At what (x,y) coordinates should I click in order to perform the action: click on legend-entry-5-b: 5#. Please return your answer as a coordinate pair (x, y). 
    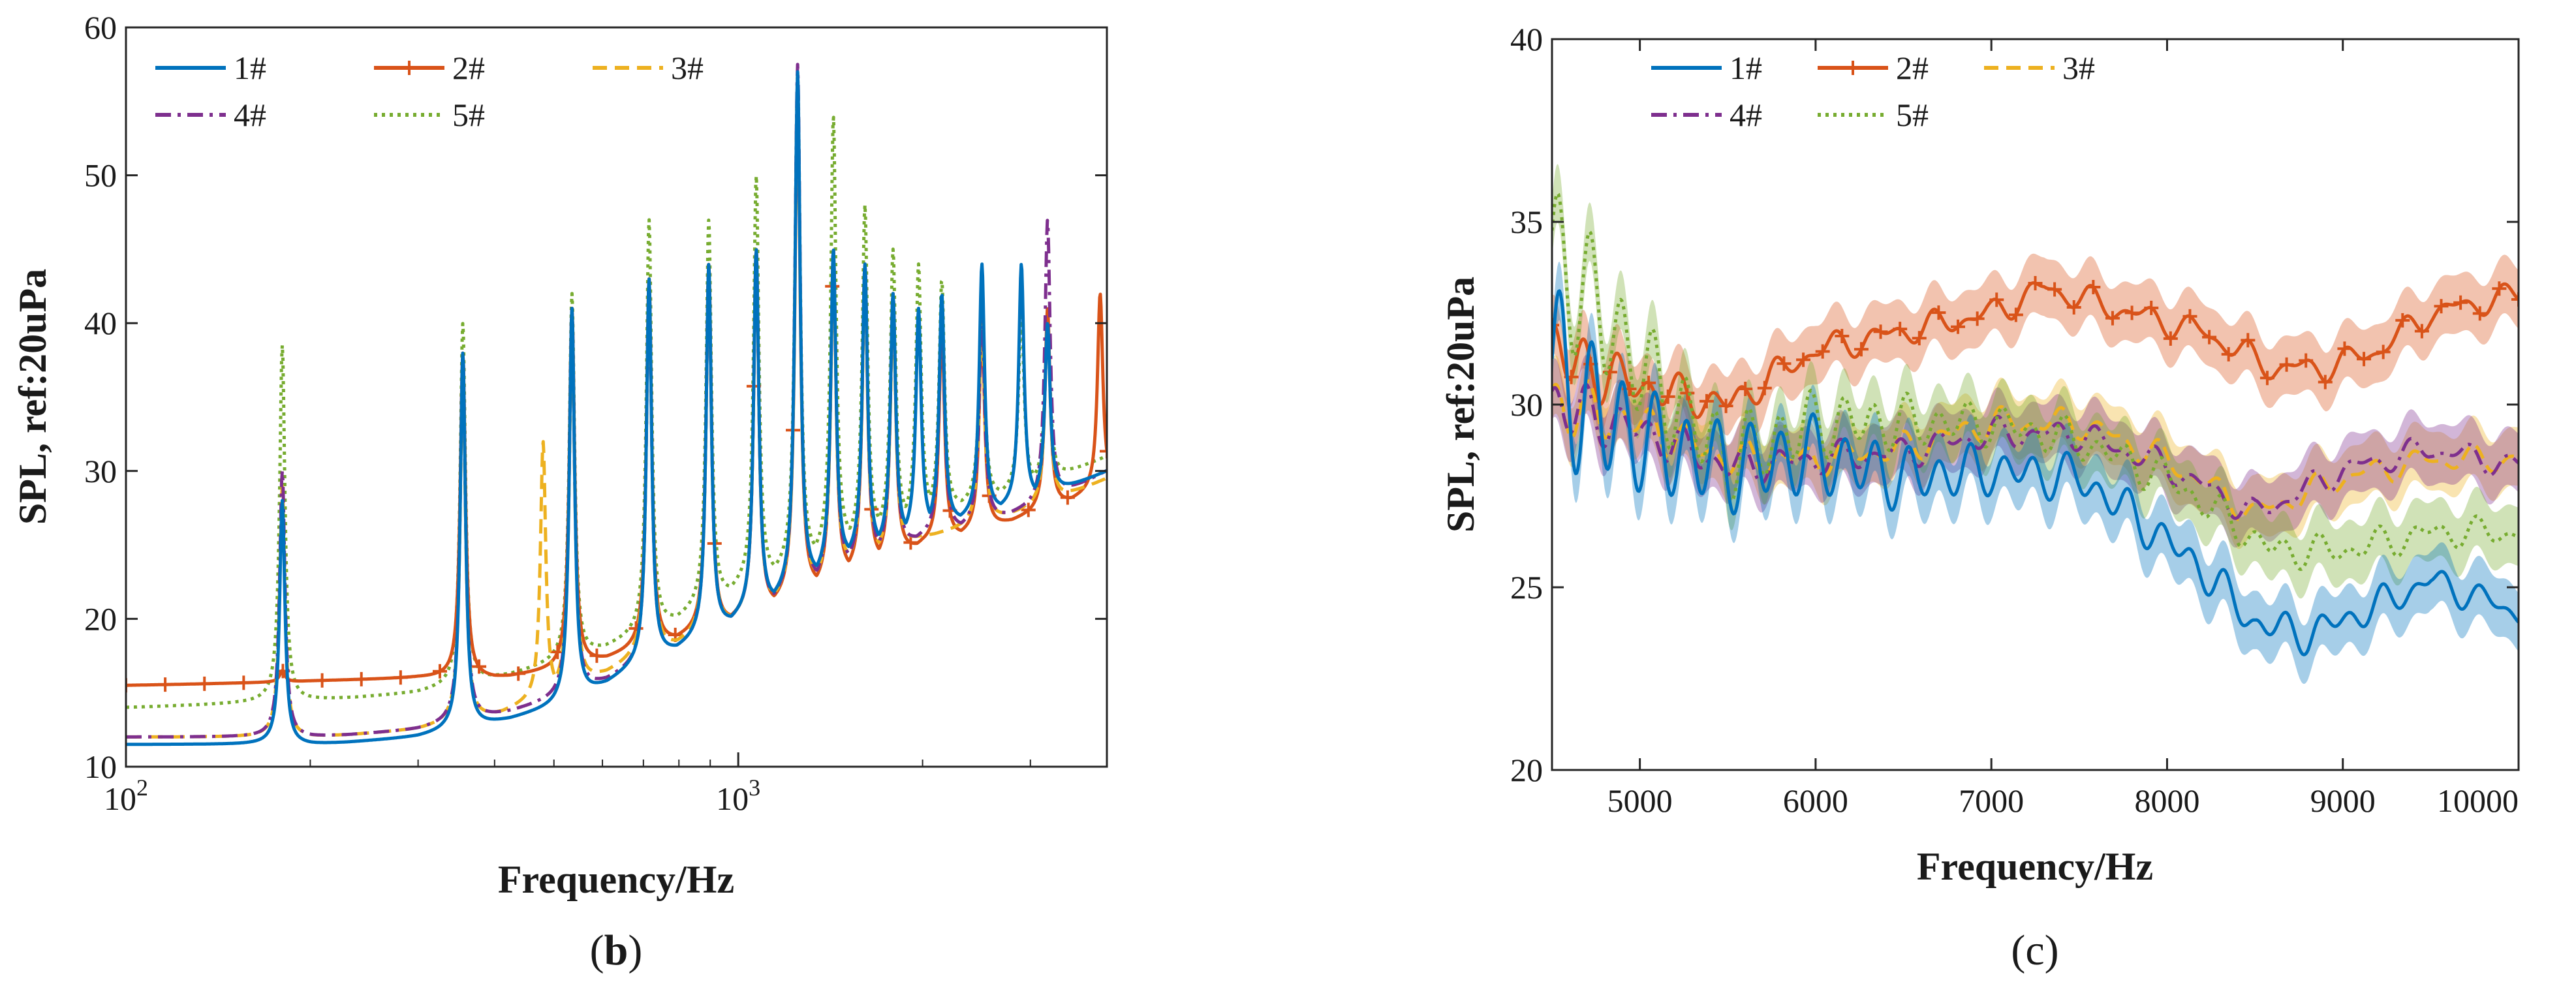
    Looking at the image, I should click on (429, 115).